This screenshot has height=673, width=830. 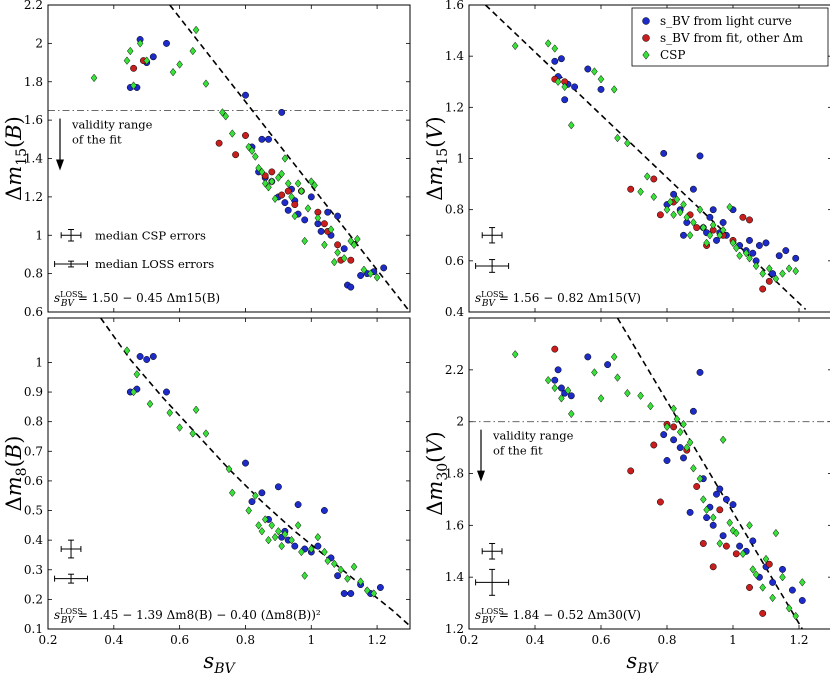 I want to click on y-axis-label: Δm30(V), so click(x=437, y=473).